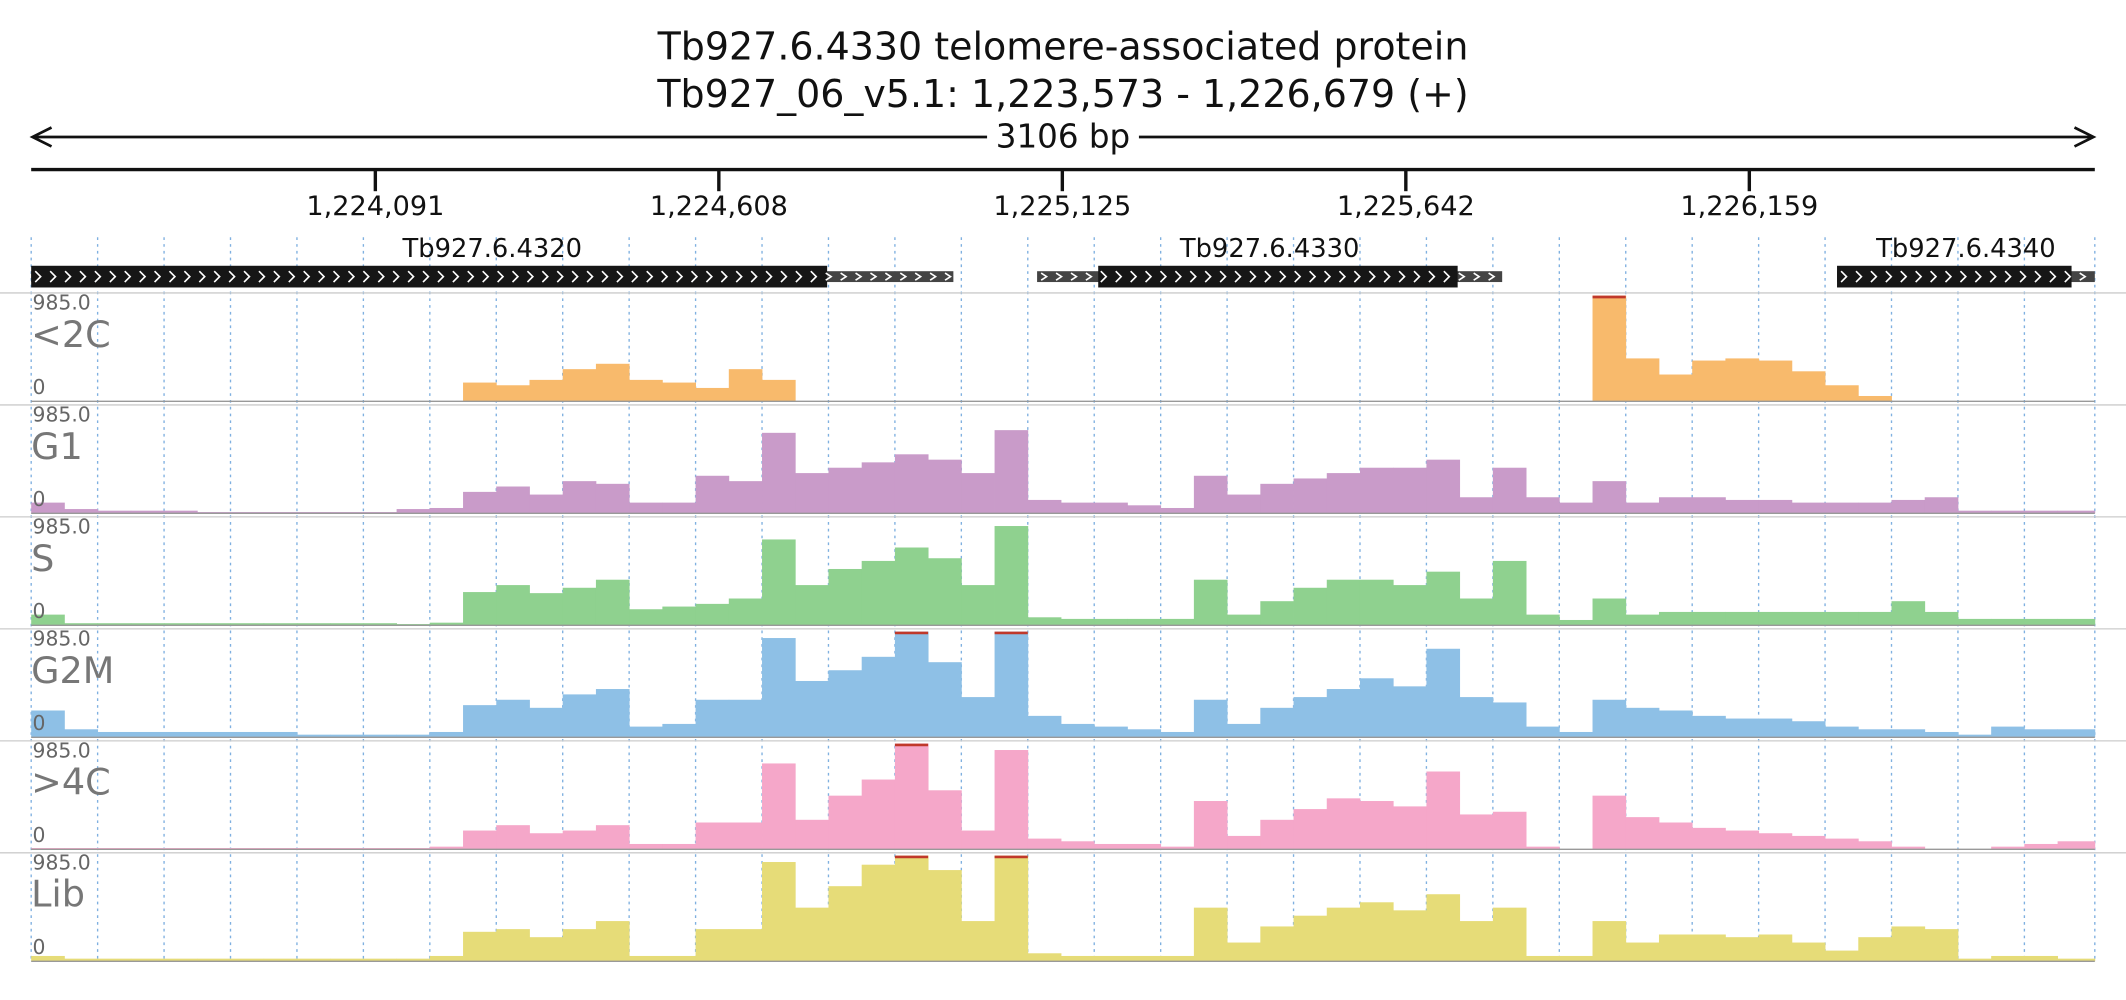  I want to click on span-label-bg, so click(1063, 137).